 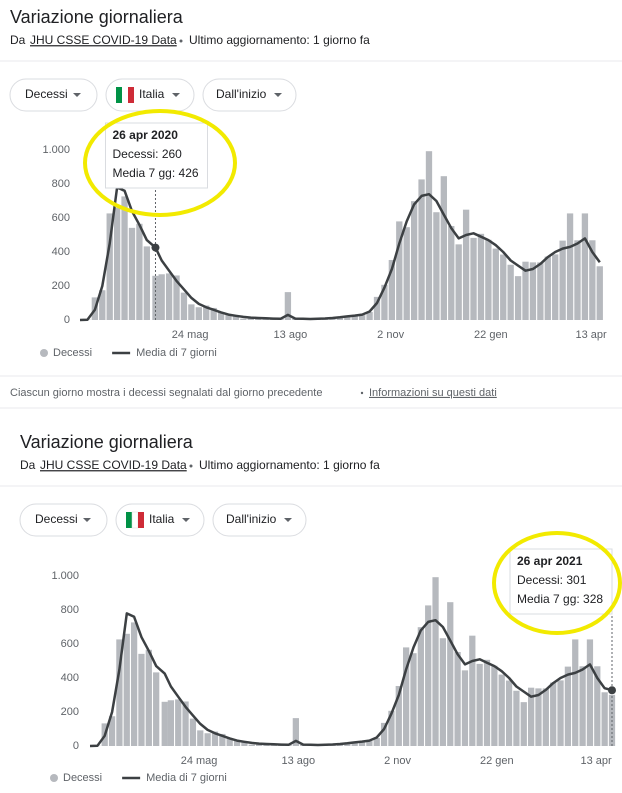 What do you see at coordinates (433, 393) in the screenshot?
I see `note-link: Informazioni su questi dati` at bounding box center [433, 393].